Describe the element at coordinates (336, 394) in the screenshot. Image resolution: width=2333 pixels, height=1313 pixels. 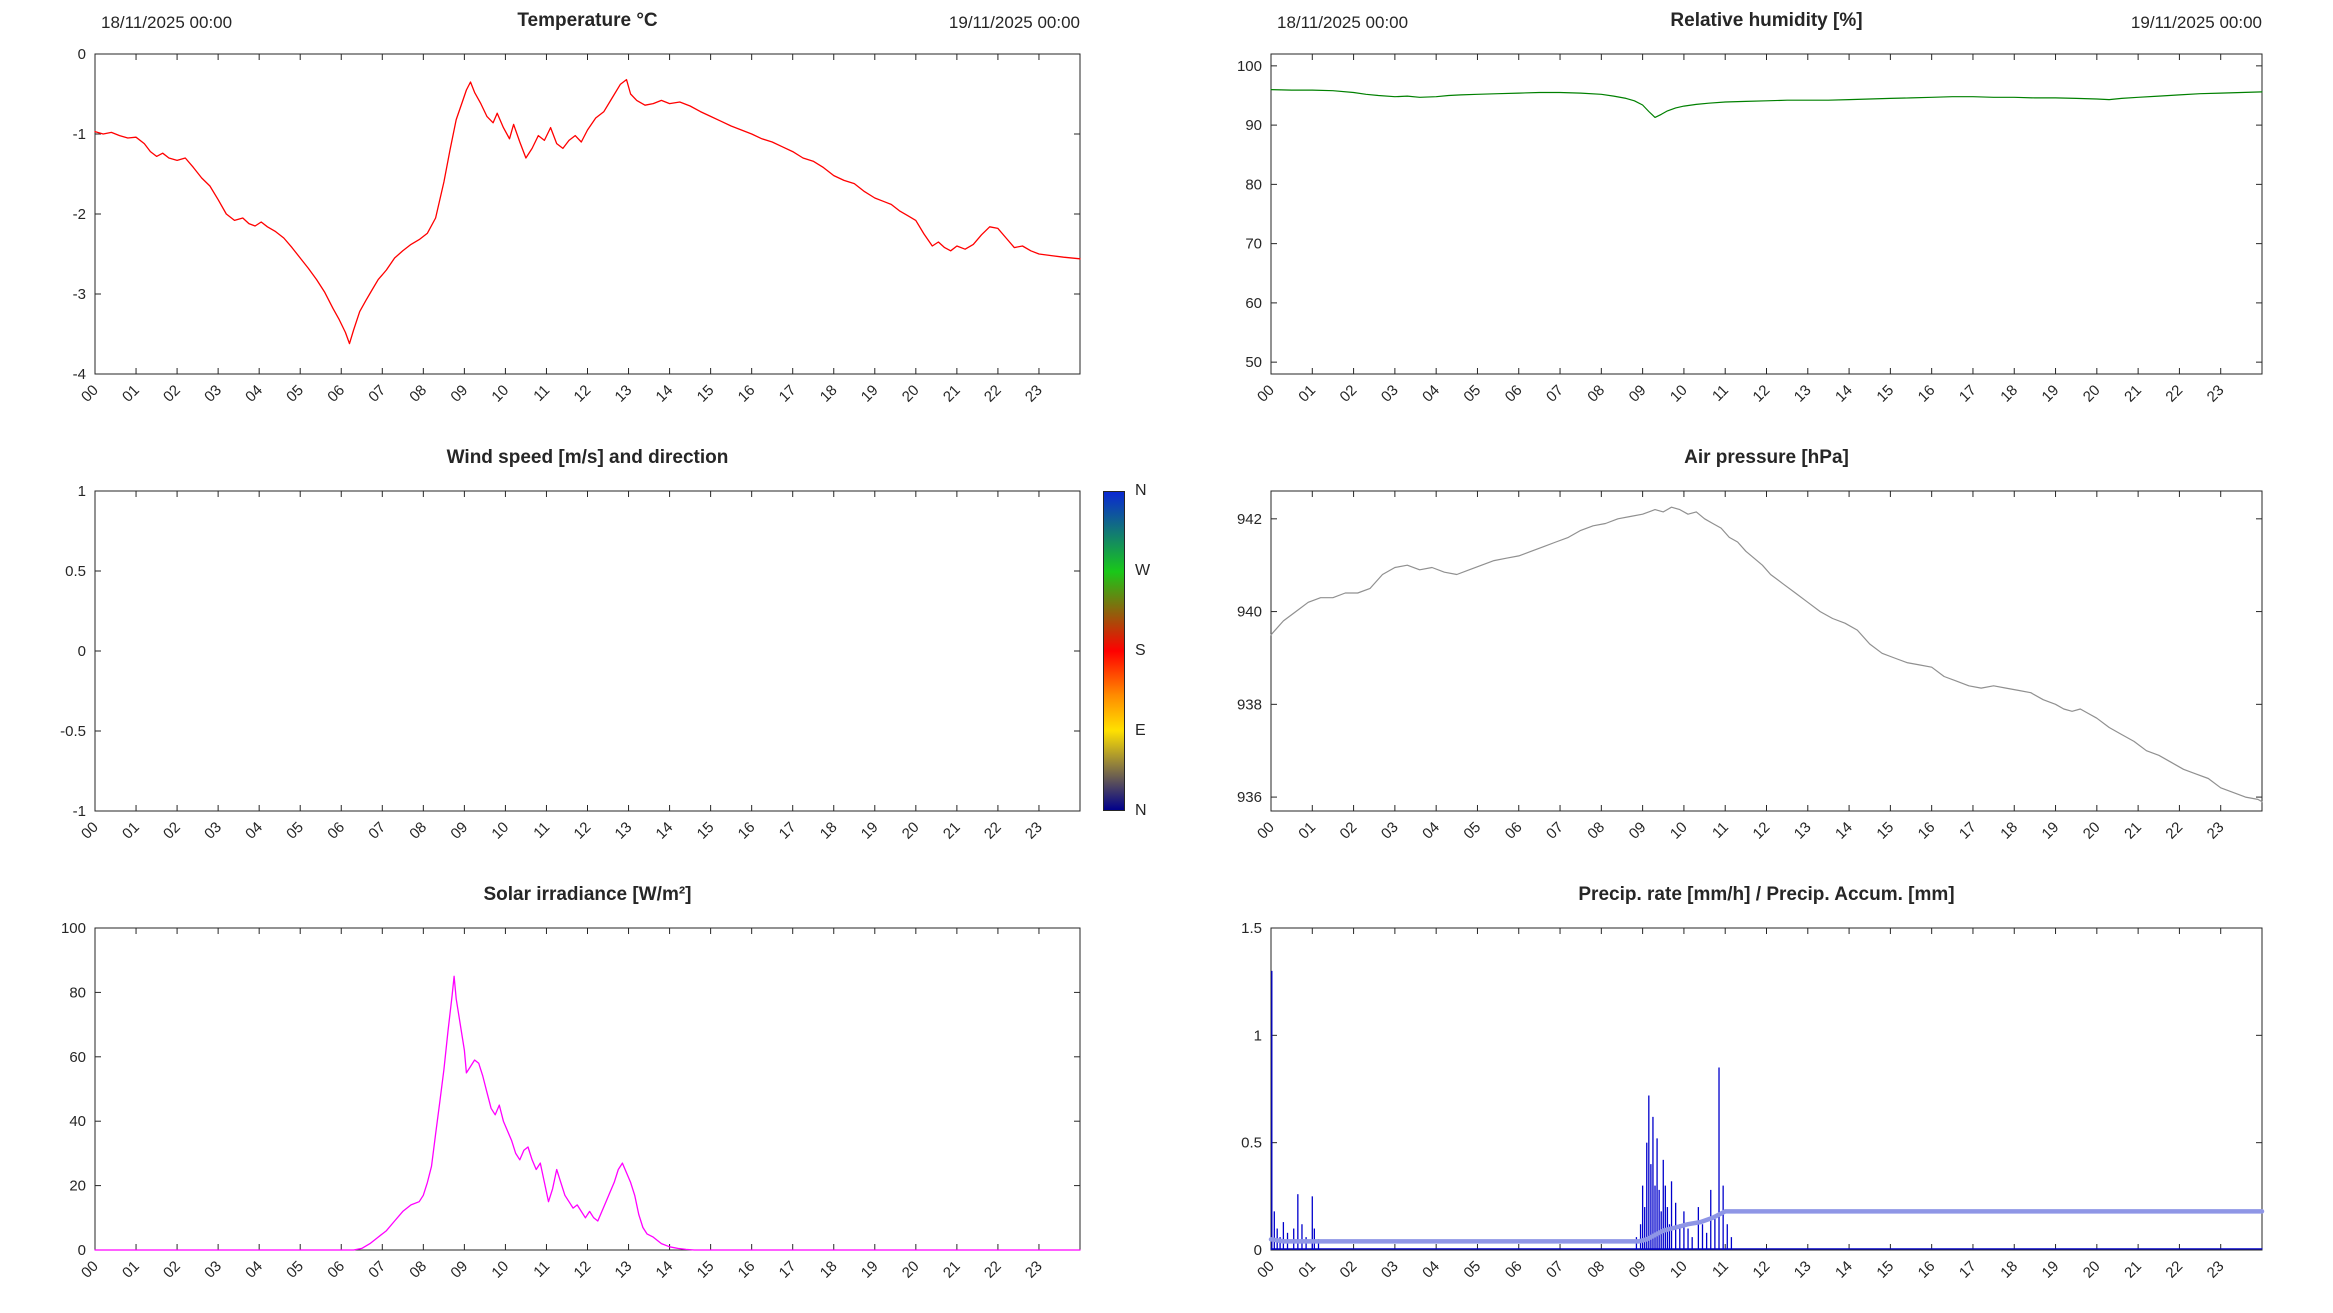
I see `svg-text: 06` at that location.